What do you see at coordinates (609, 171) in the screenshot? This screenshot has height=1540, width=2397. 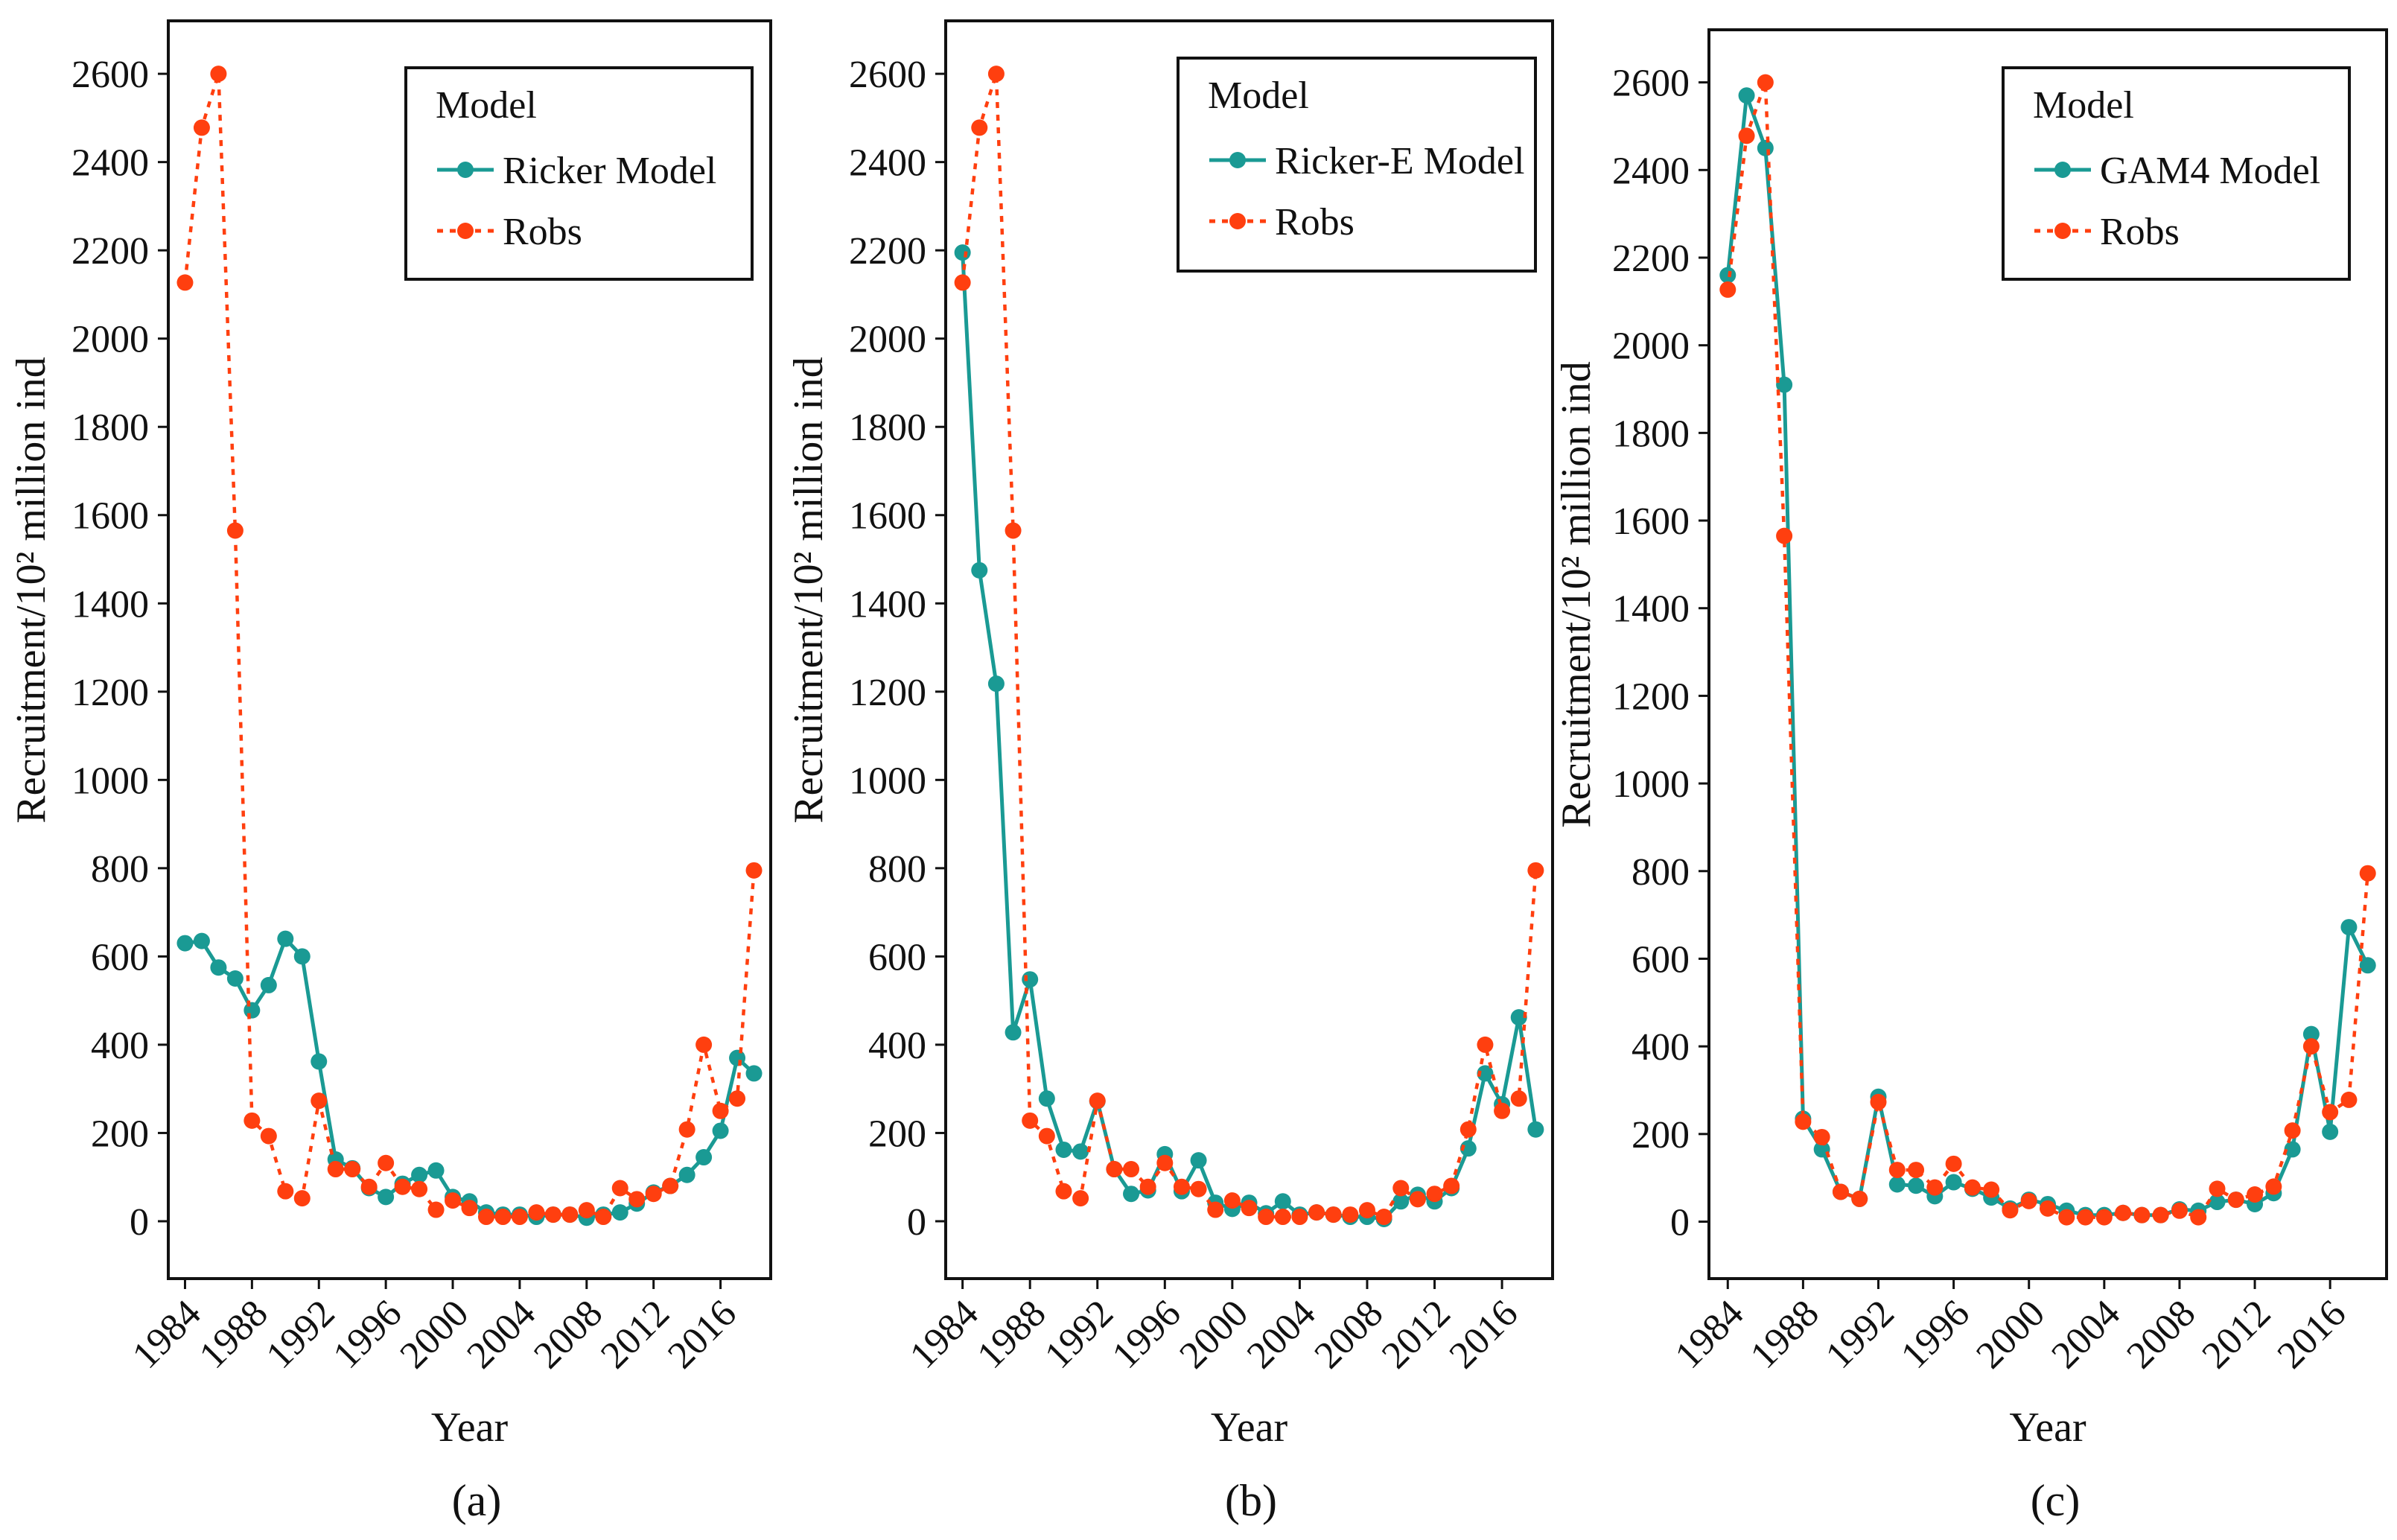 I see `legend-label: Ricker Model` at bounding box center [609, 171].